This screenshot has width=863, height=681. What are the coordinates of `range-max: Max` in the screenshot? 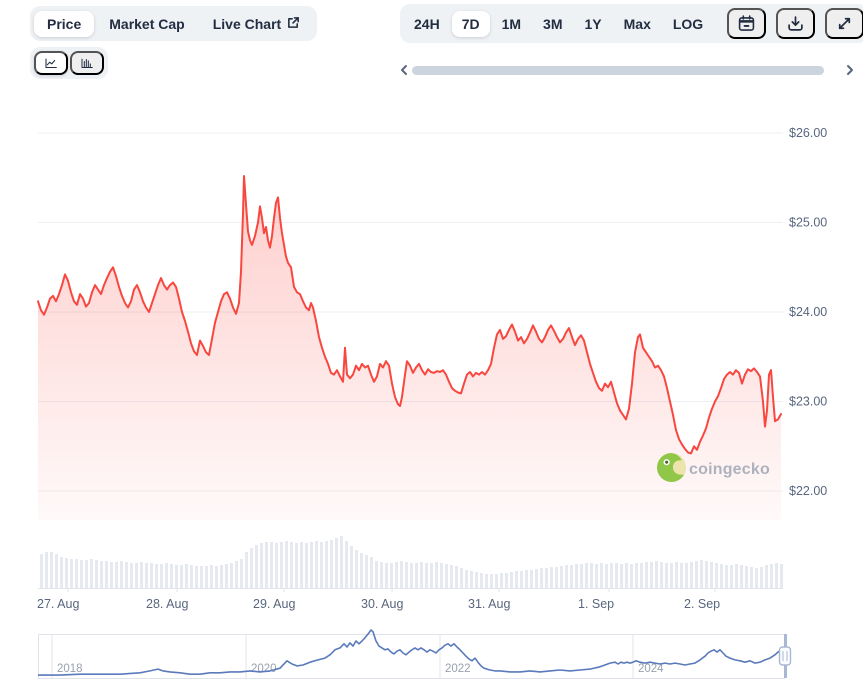 It's located at (637, 24).